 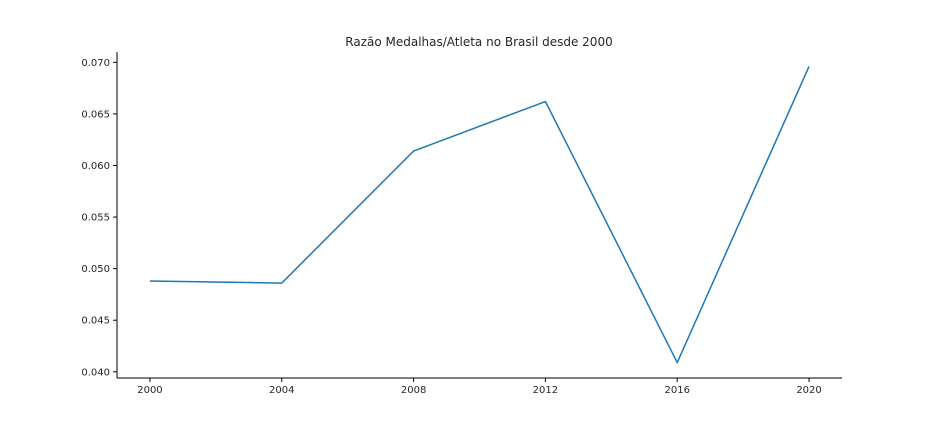 I want to click on y-tick-label: 0.060, so click(x=95, y=166).